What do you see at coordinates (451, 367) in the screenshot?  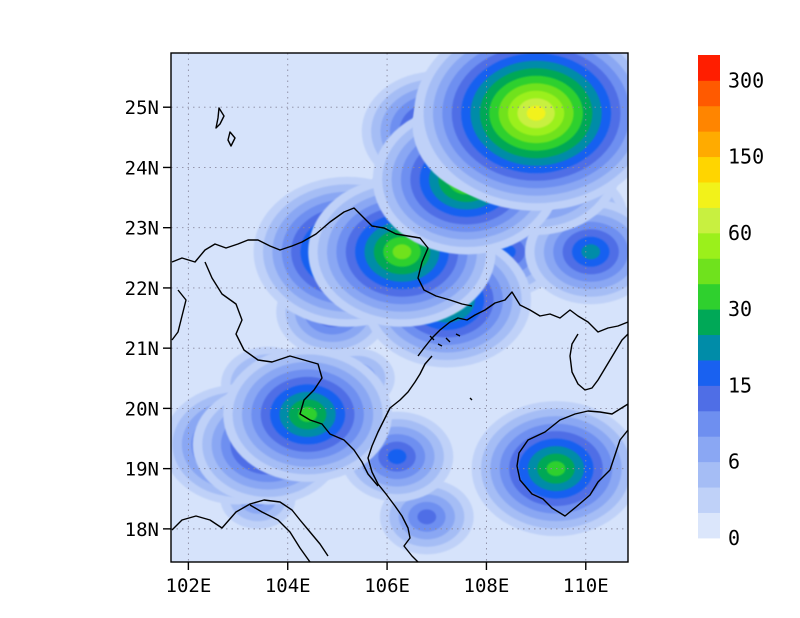 I see `gulf-islands` at bounding box center [451, 367].